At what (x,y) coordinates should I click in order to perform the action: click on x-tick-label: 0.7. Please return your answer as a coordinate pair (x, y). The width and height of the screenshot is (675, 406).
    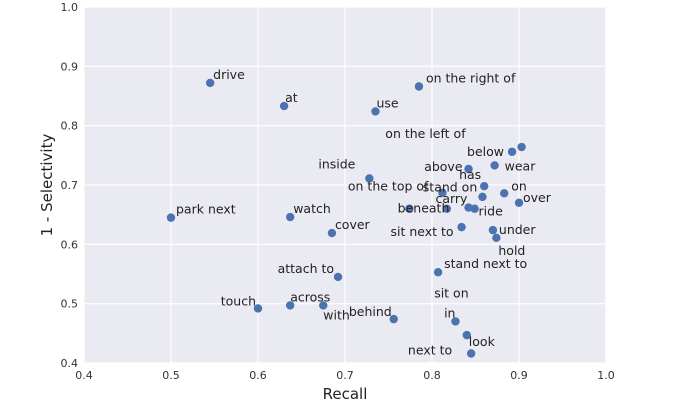
    Looking at the image, I should click on (345, 375).